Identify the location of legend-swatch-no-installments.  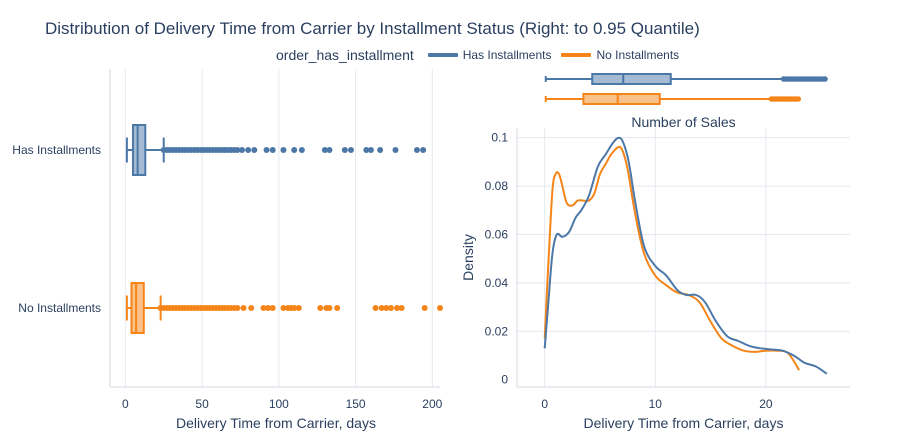
(576, 55).